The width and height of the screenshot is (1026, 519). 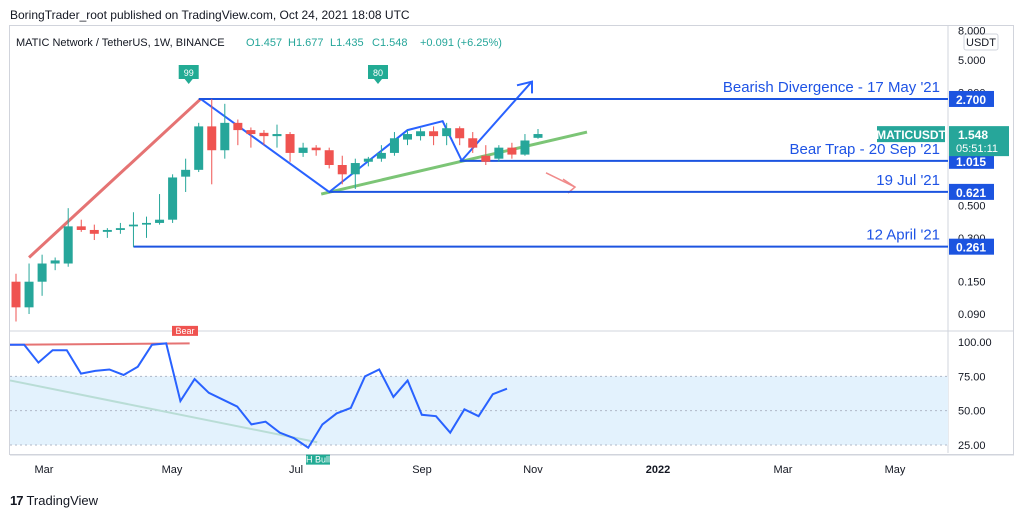 I want to click on hidden-bull-marker-label: H Bull, so click(x=318, y=460).